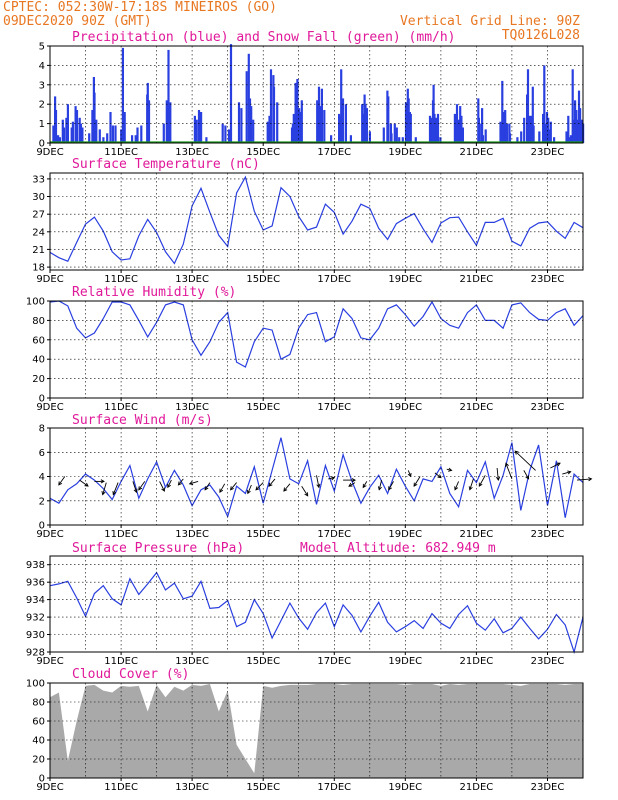  I want to click on temperature-title: Surface Temperature (nC), so click(166, 164).